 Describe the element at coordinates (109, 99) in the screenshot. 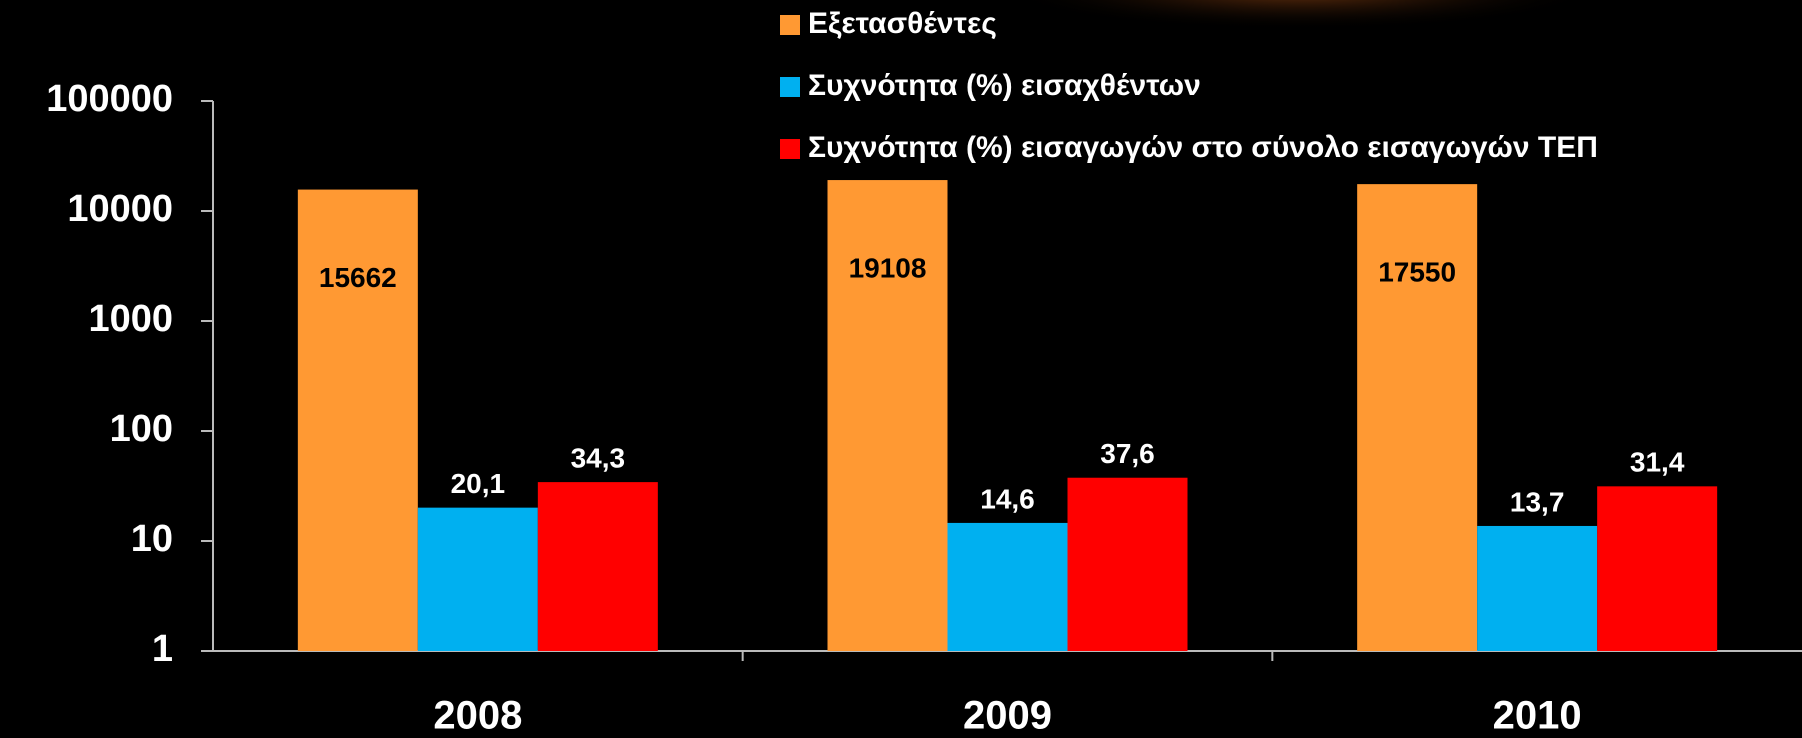

I see `y-tick-label: 100000` at that location.